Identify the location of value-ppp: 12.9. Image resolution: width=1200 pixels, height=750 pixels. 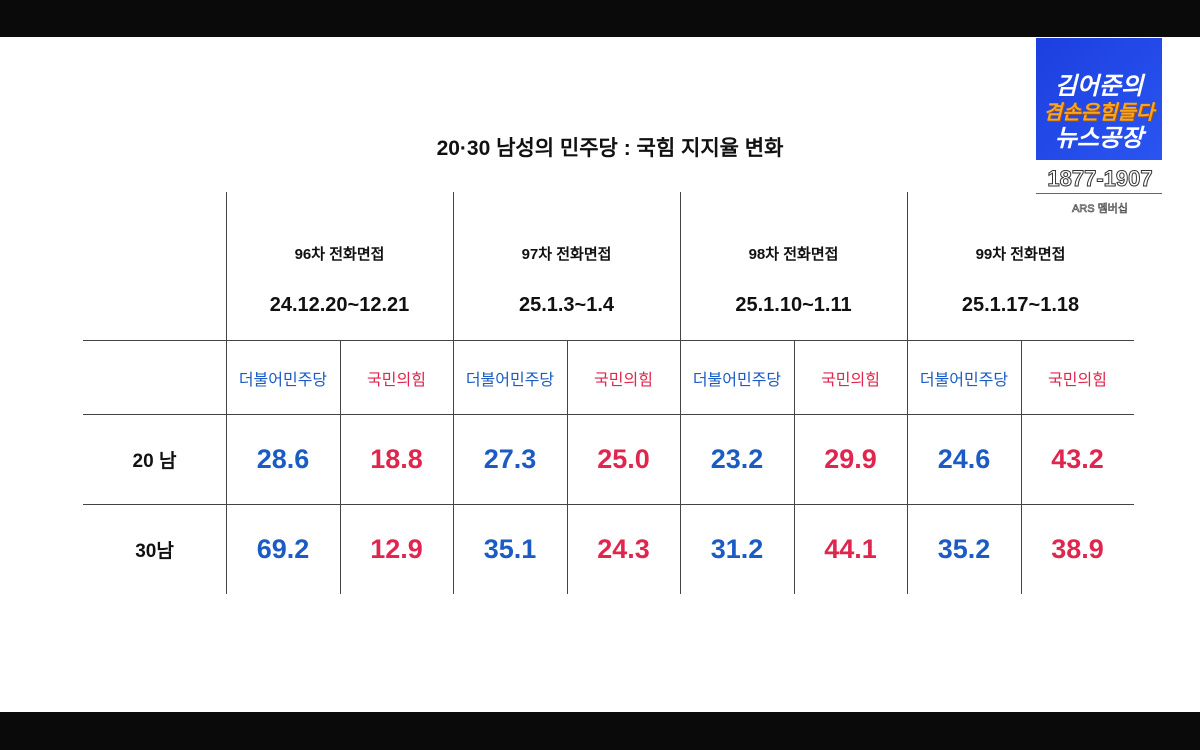
(396, 549).